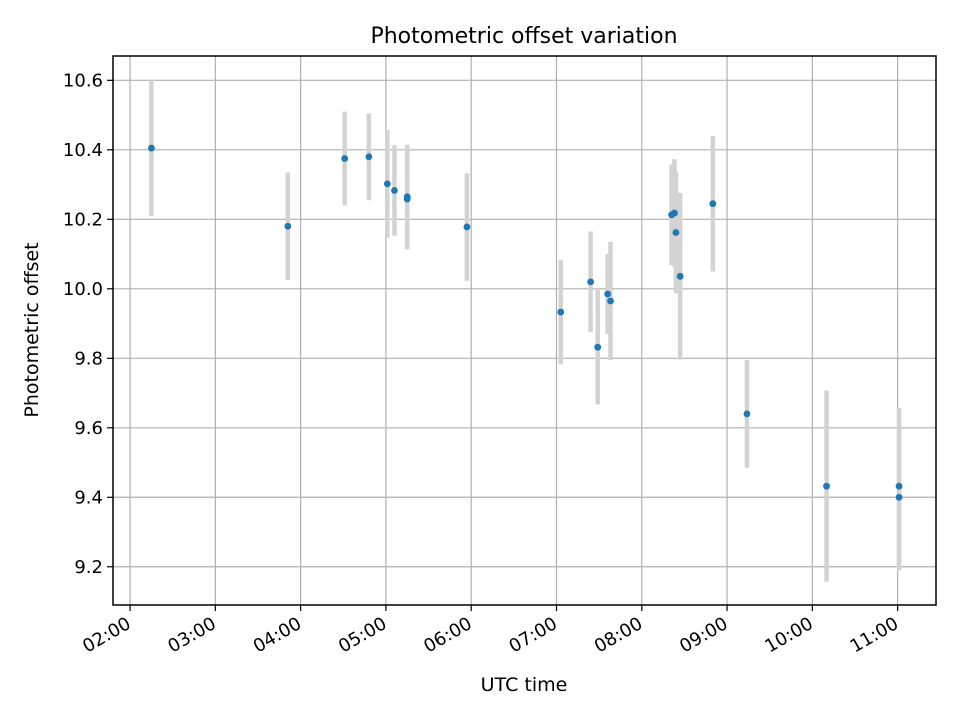 The height and width of the screenshot is (720, 960). What do you see at coordinates (88, 497) in the screenshot?
I see `y-tick-label: 9.4` at bounding box center [88, 497].